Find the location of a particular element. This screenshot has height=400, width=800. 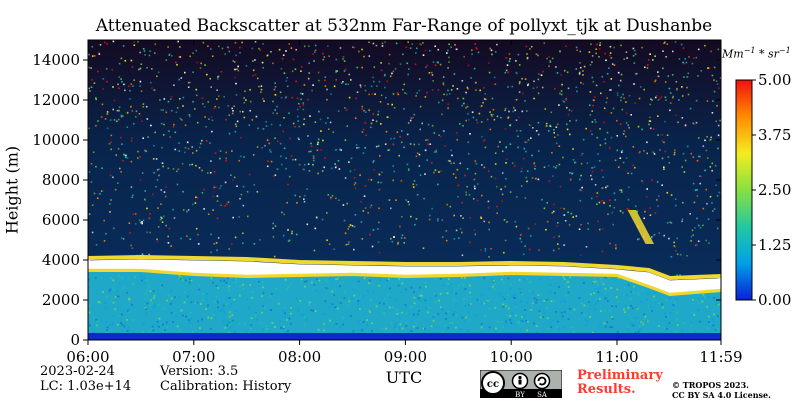

preliminary-notice-line1: Preliminary is located at coordinates (620, 375).